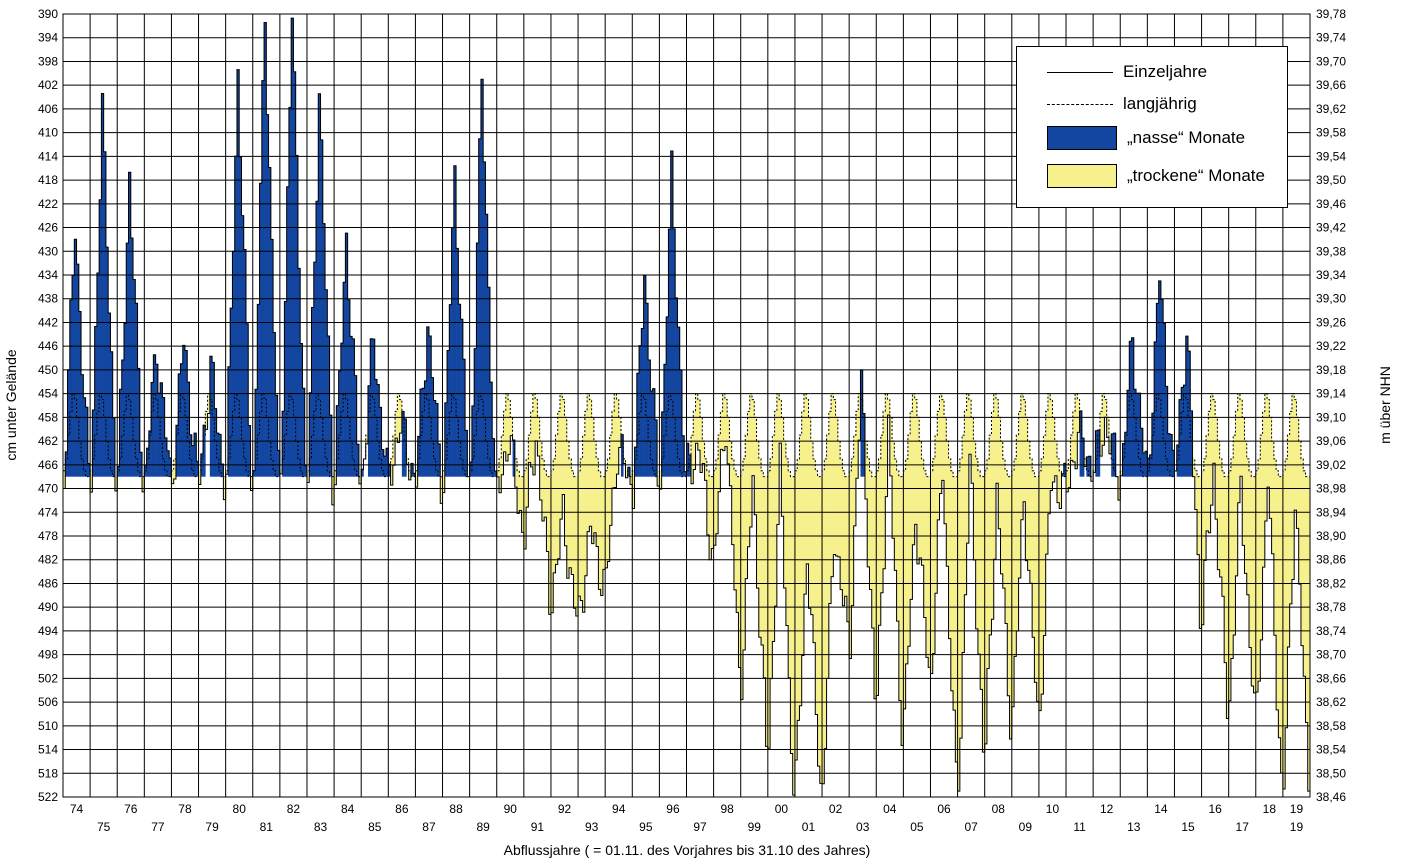 Image resolution: width=1402 pixels, height=863 pixels. I want to click on right-tick-label: 38,98, so click(1331, 489).